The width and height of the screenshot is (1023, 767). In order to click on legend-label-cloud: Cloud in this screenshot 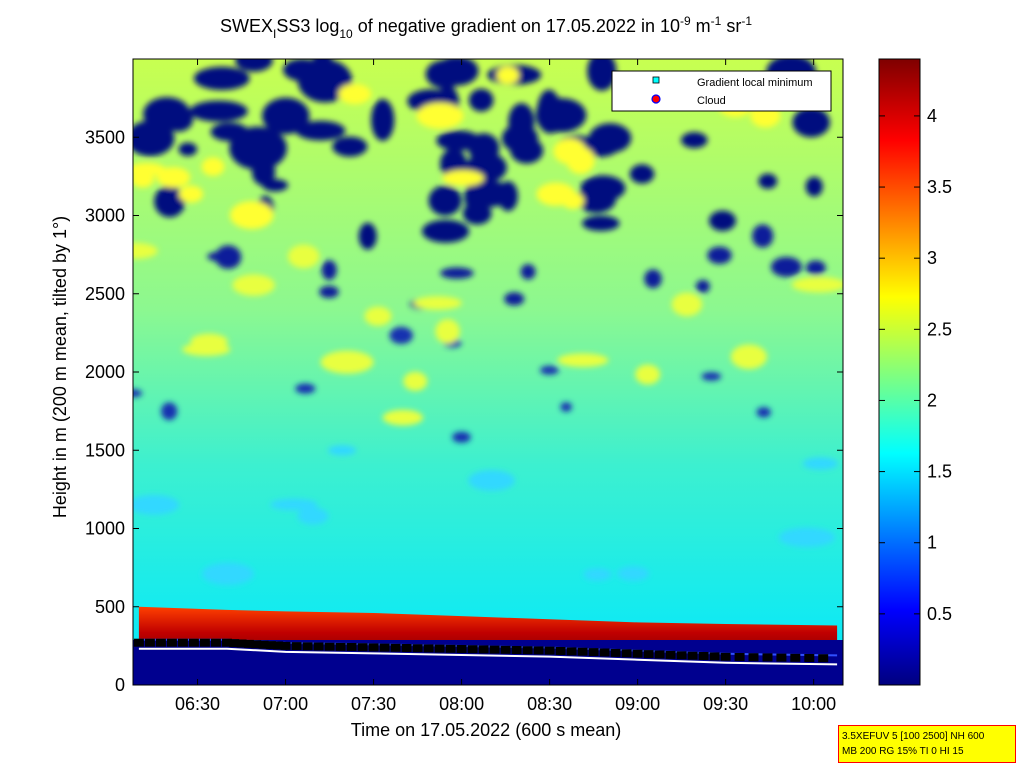, I will do `click(711, 101)`.